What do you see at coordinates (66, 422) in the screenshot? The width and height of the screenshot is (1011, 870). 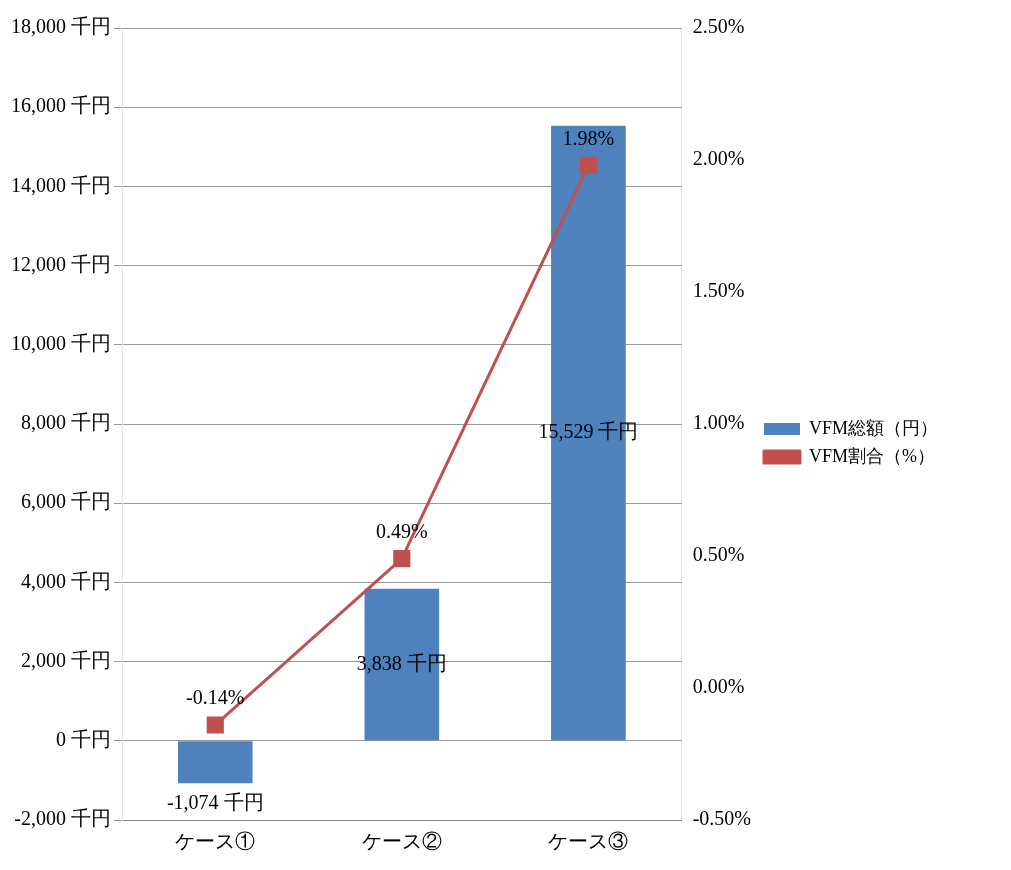 I see `y-tick-label: 8,000 千円` at bounding box center [66, 422].